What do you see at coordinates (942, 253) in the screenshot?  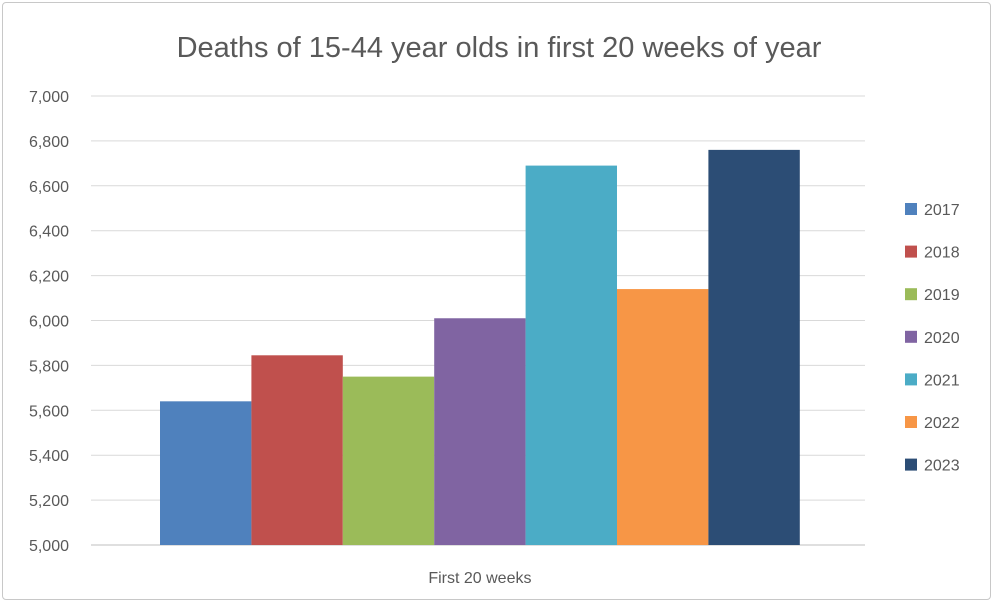 I see `legend-label-2018: 2018` at bounding box center [942, 253].